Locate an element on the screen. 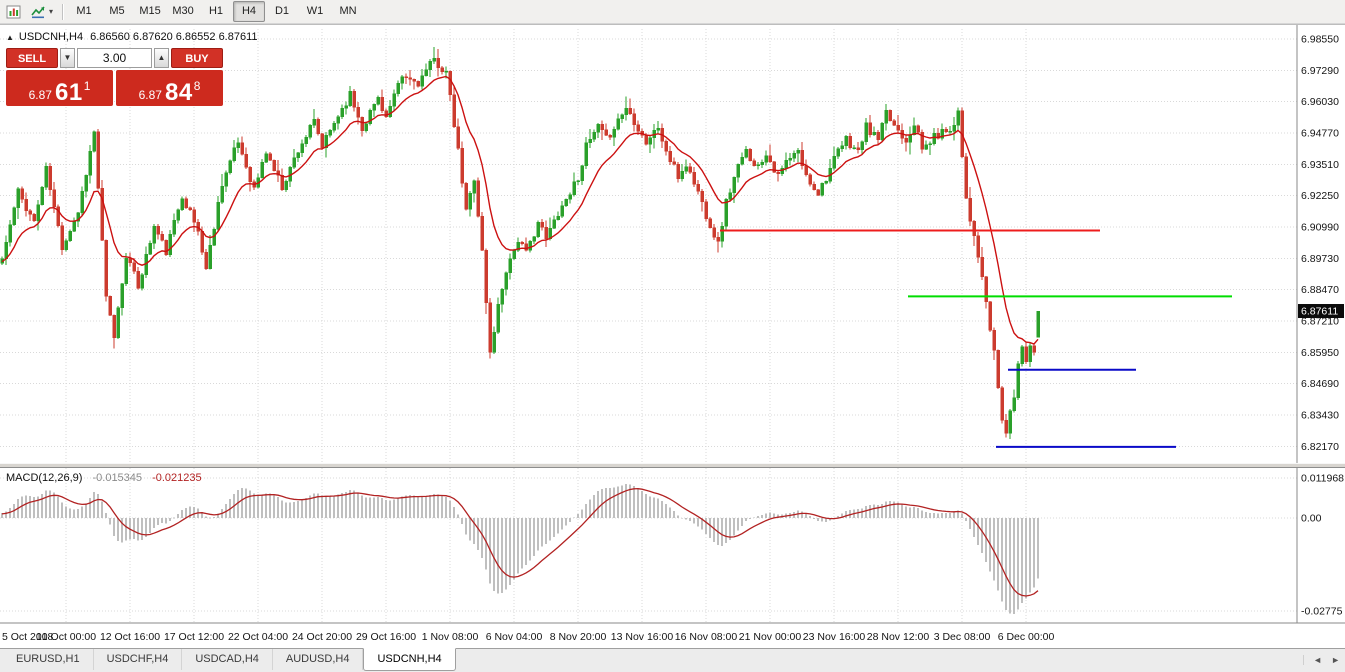 The height and width of the screenshot is (672, 1345). tabs-scroll-arrows: ◄ ► is located at coordinates (1321, 660).